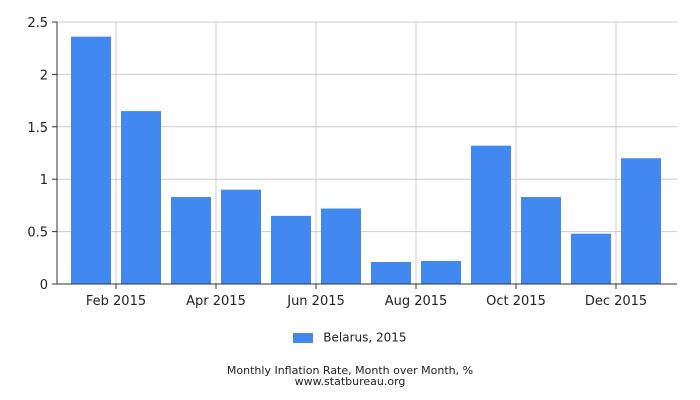 The width and height of the screenshot is (700, 400). I want to click on x-tick-label: Jun 2015, so click(315, 301).